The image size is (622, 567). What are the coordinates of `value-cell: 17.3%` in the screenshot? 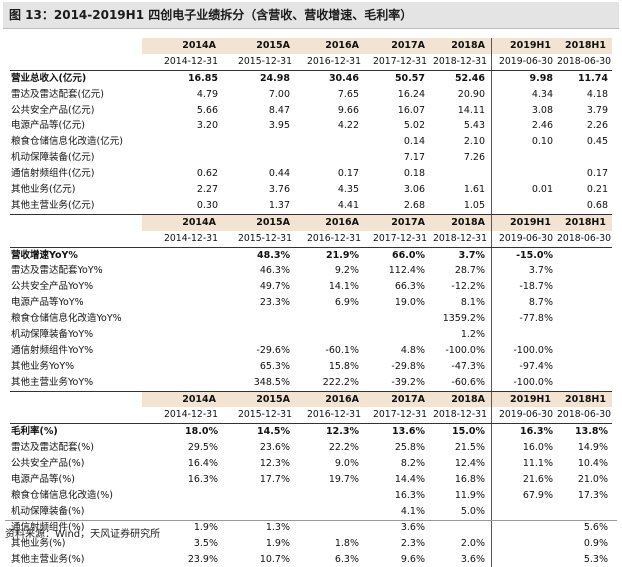 It's located at (584, 496).